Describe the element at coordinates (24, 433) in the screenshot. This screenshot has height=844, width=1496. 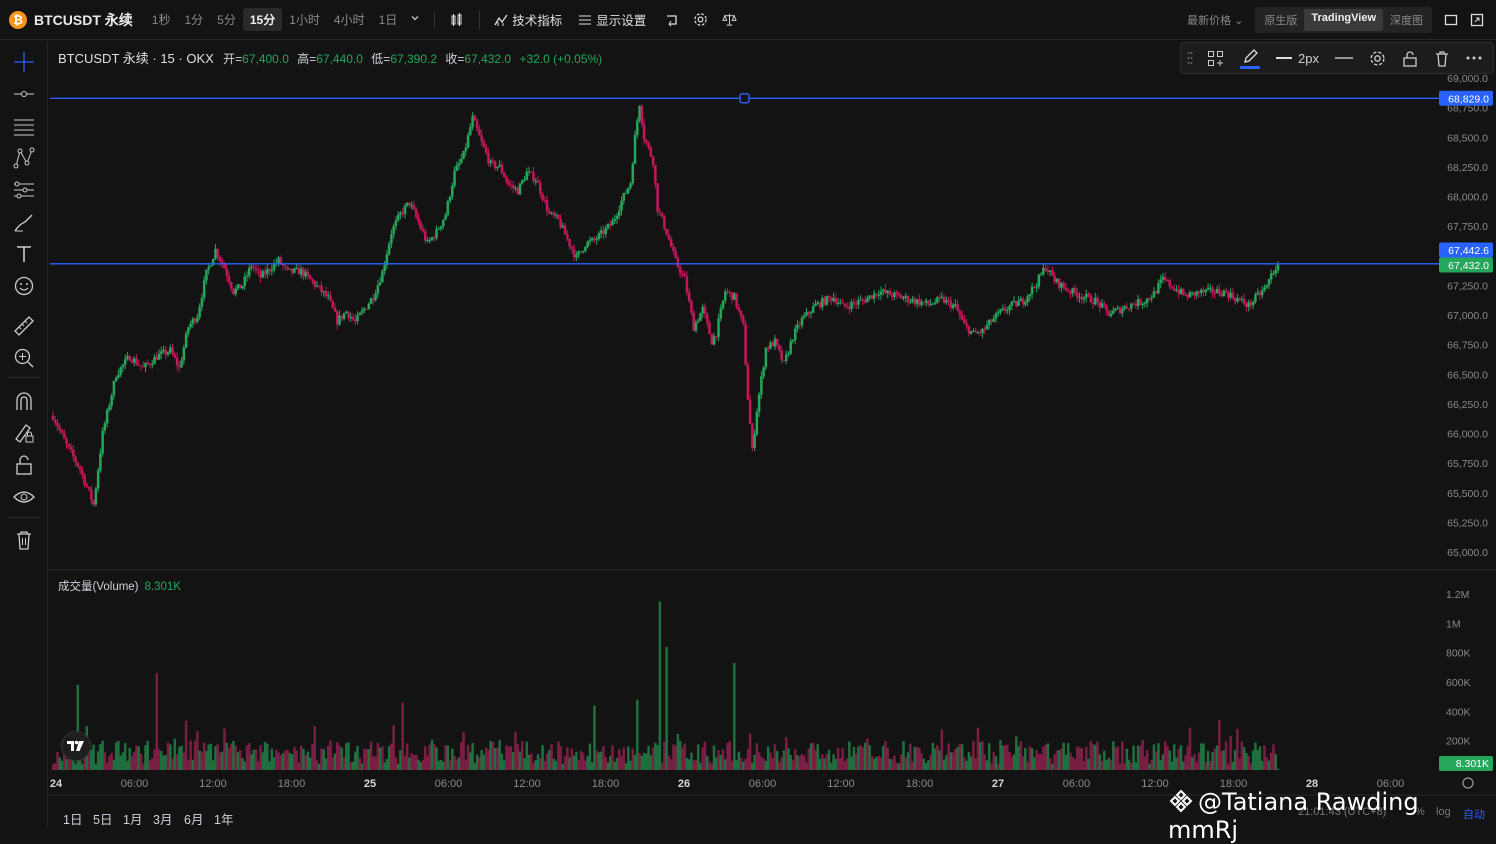
I see `lock-drawing-icon` at that location.